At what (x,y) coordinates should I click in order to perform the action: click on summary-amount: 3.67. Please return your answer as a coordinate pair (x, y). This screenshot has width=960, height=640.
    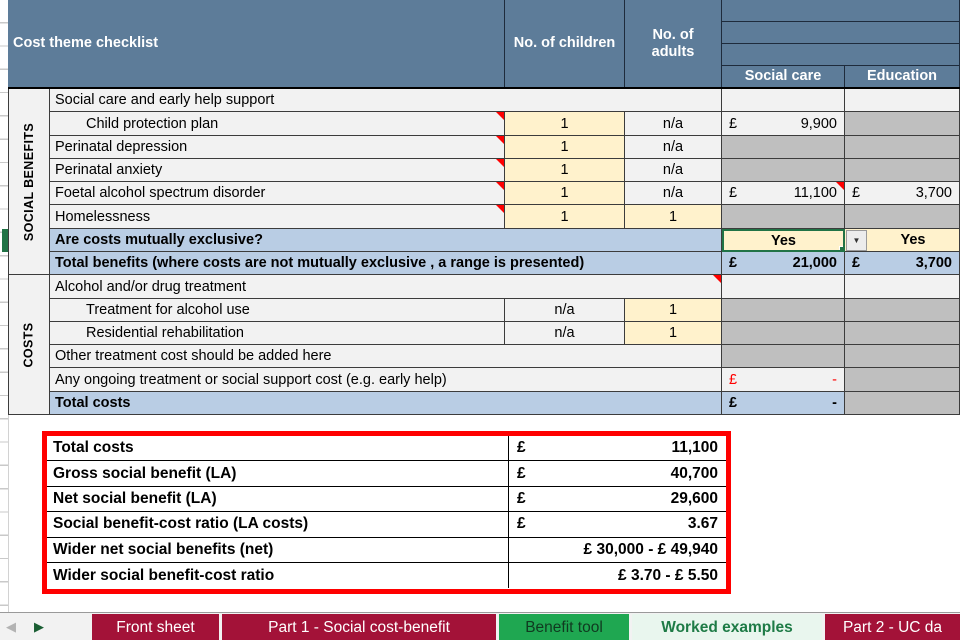
    Looking at the image, I should click on (702, 524).